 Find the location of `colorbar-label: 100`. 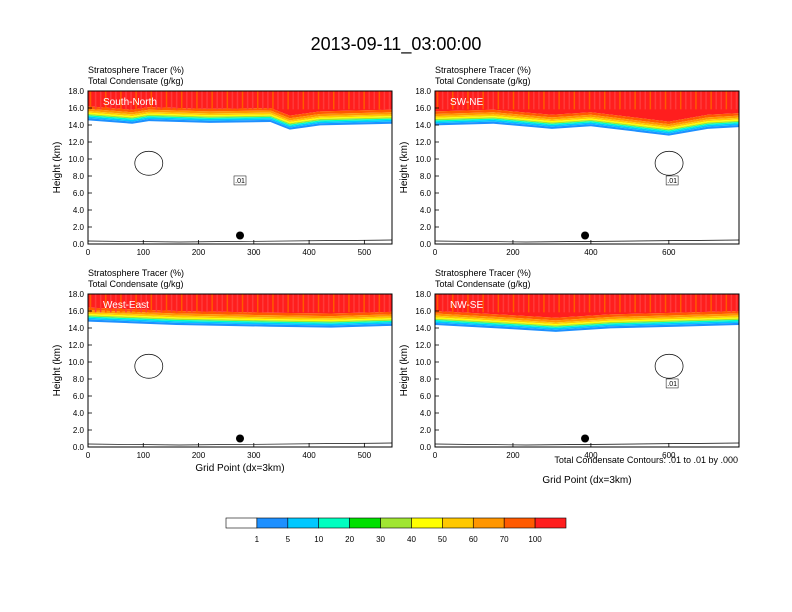

colorbar-label: 100 is located at coordinates (535, 539).